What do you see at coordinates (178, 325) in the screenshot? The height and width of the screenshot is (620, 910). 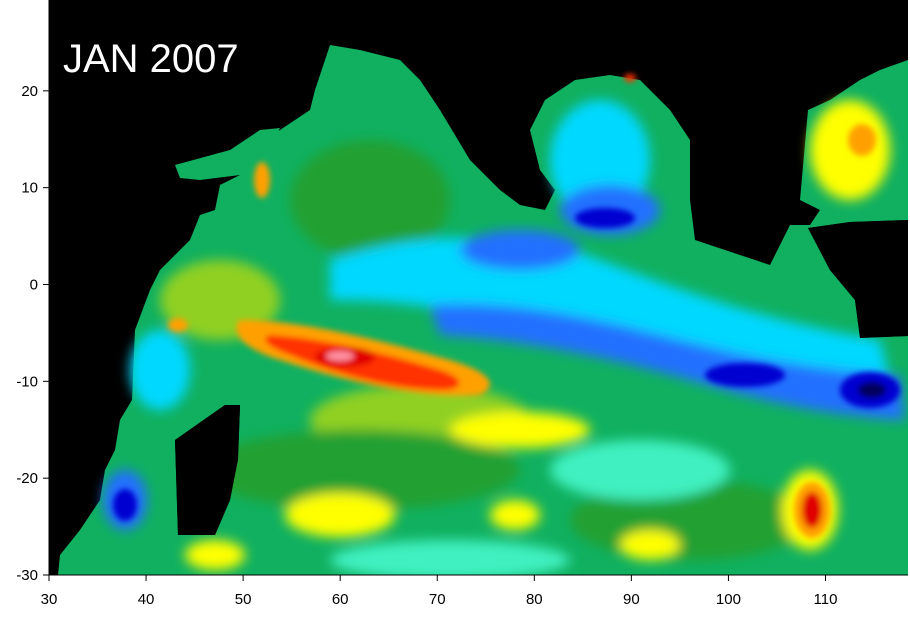 I see `blob-orange-w` at bounding box center [178, 325].